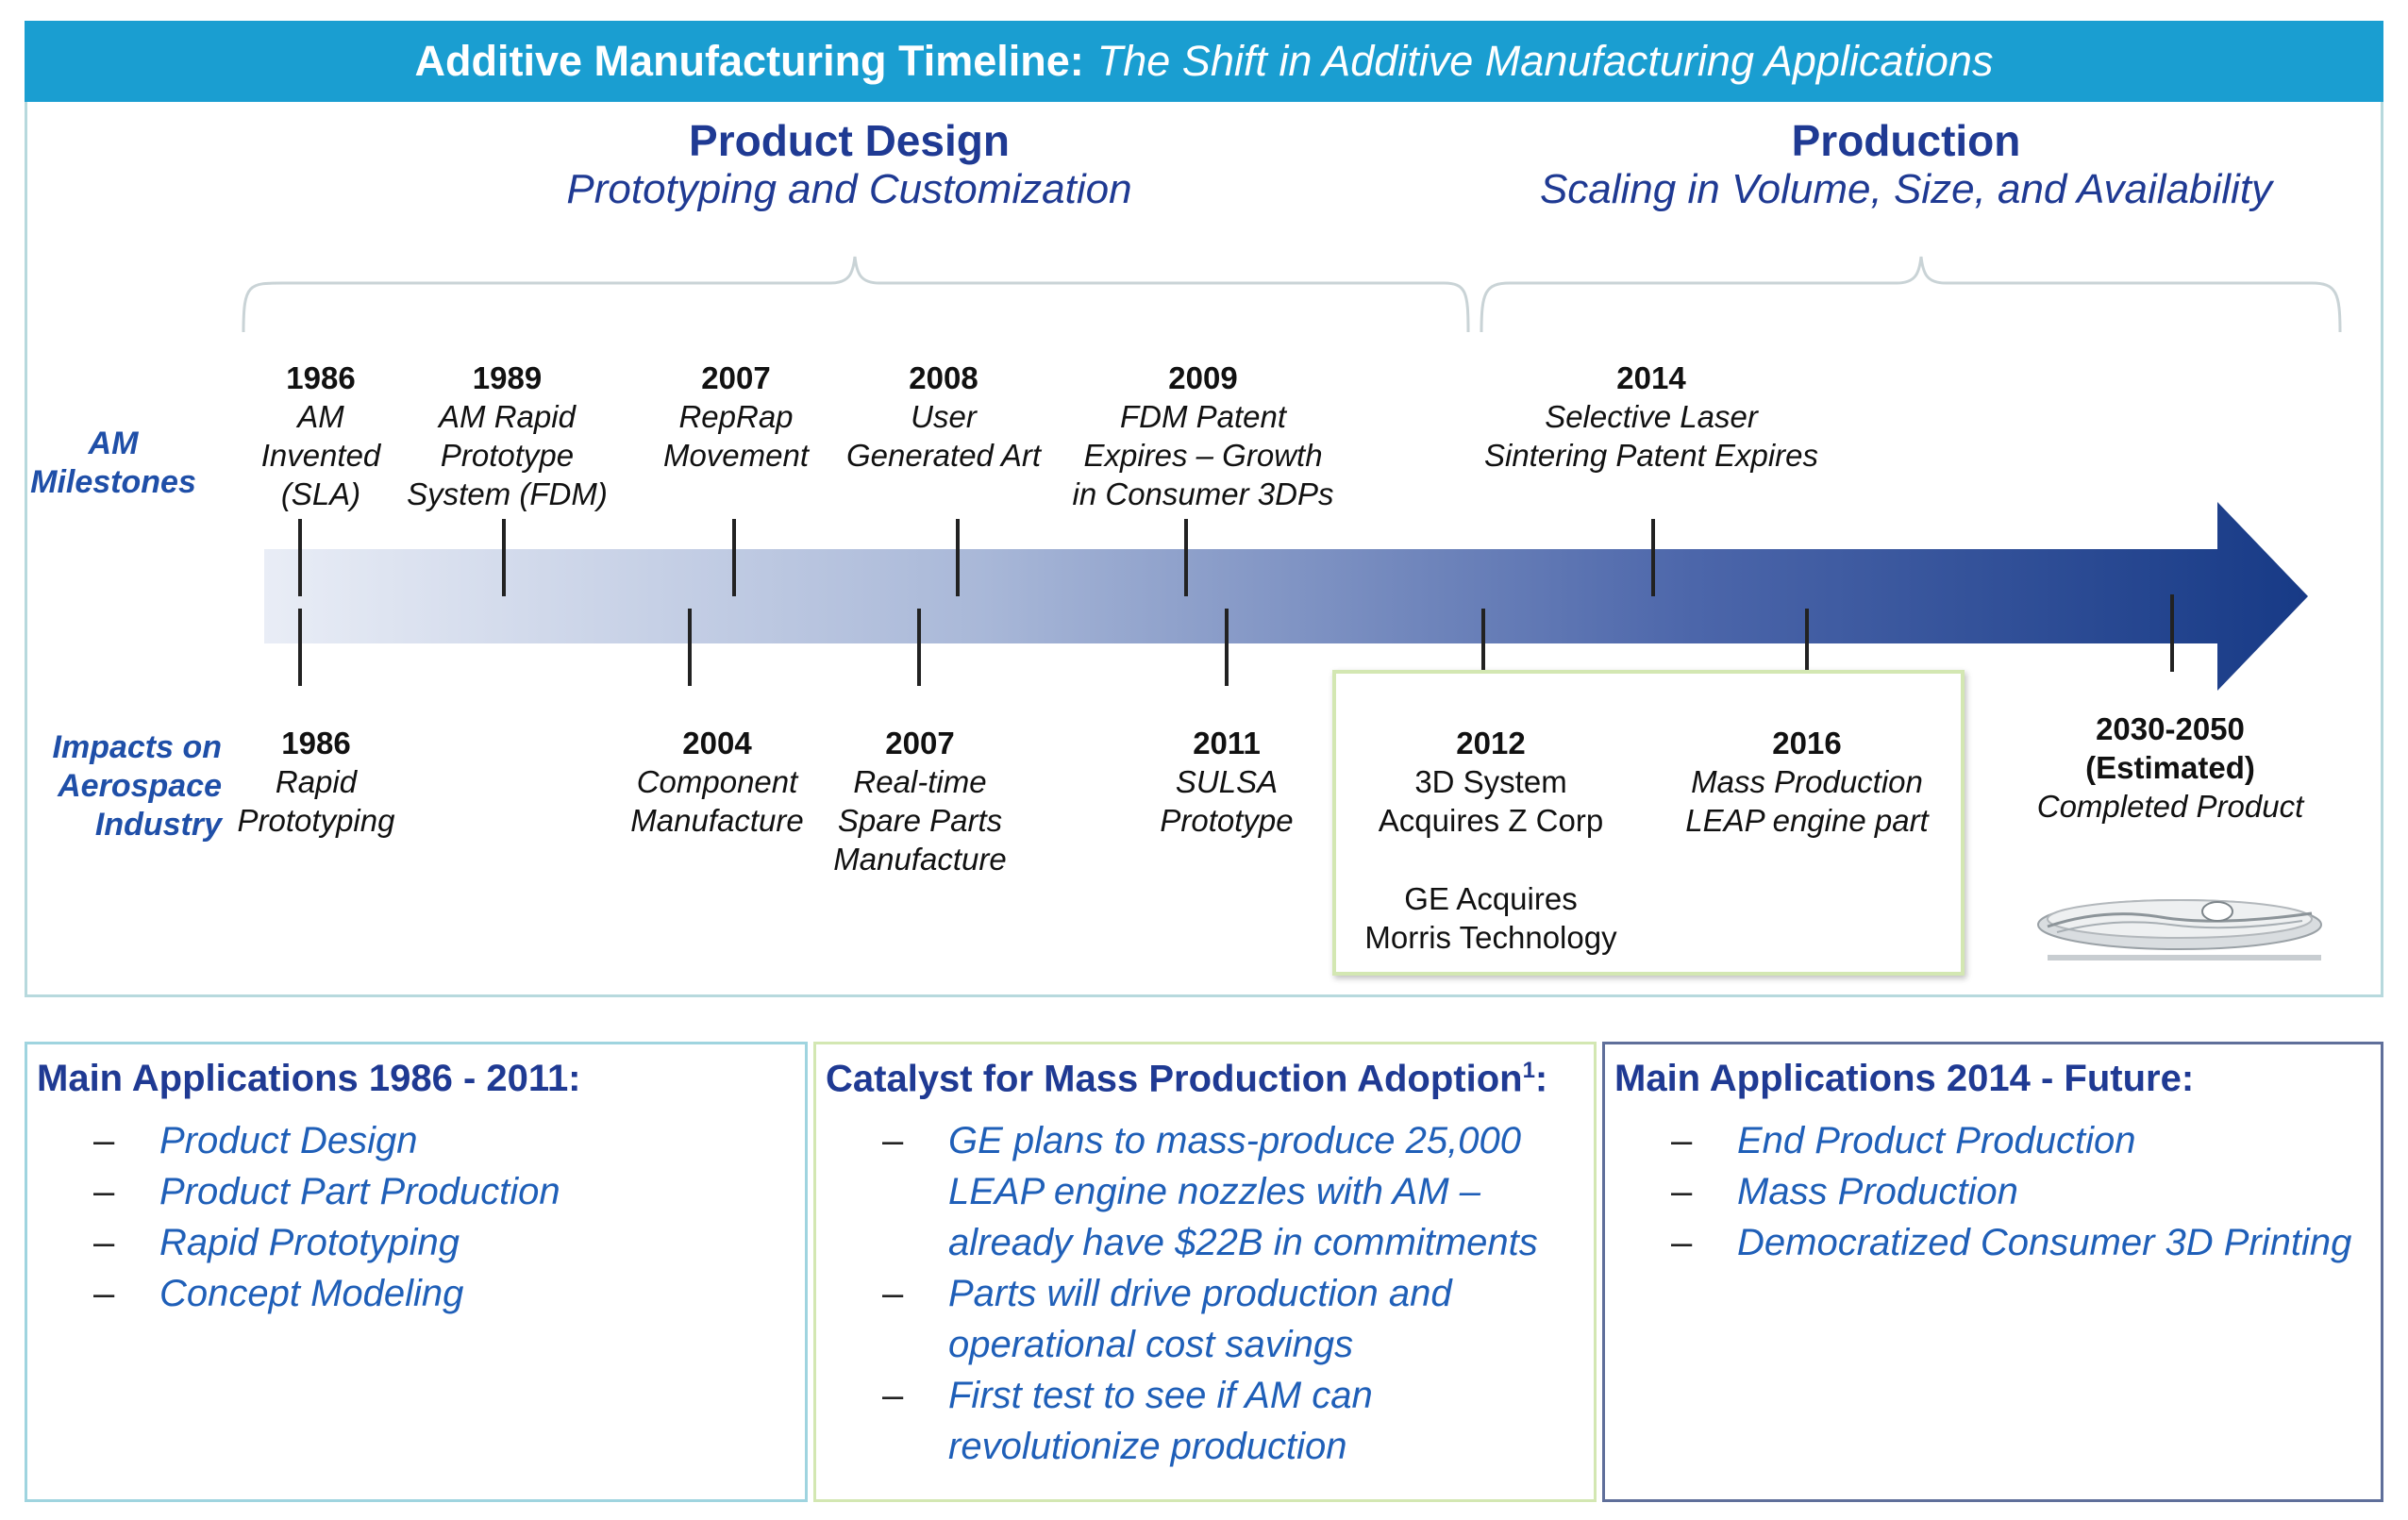  I want to click on milestone-text: AM Rapid Prototype System (FDM), so click(507, 455).